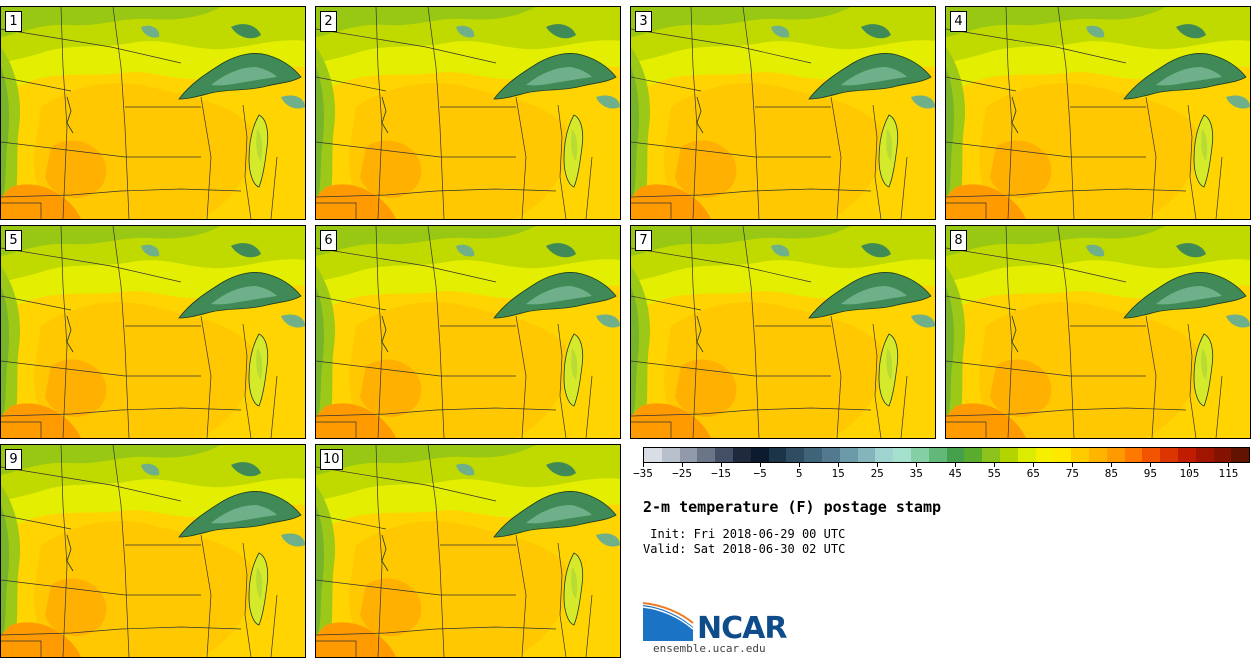 The width and height of the screenshot is (1260, 658). What do you see at coordinates (682, 473) in the screenshot?
I see `colorbar-tick-label: −25` at bounding box center [682, 473].